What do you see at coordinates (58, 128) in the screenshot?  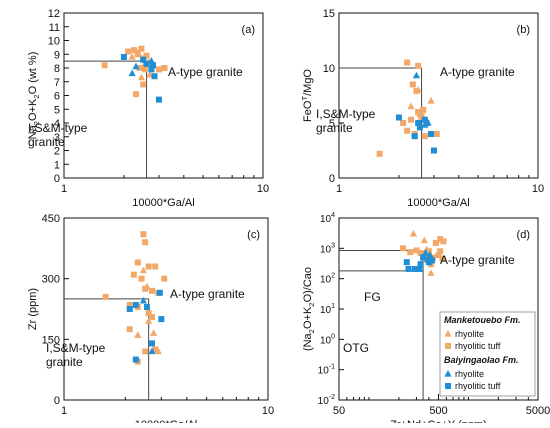 I see `region-label-isamp: I,S&M-type` at bounding box center [58, 128].